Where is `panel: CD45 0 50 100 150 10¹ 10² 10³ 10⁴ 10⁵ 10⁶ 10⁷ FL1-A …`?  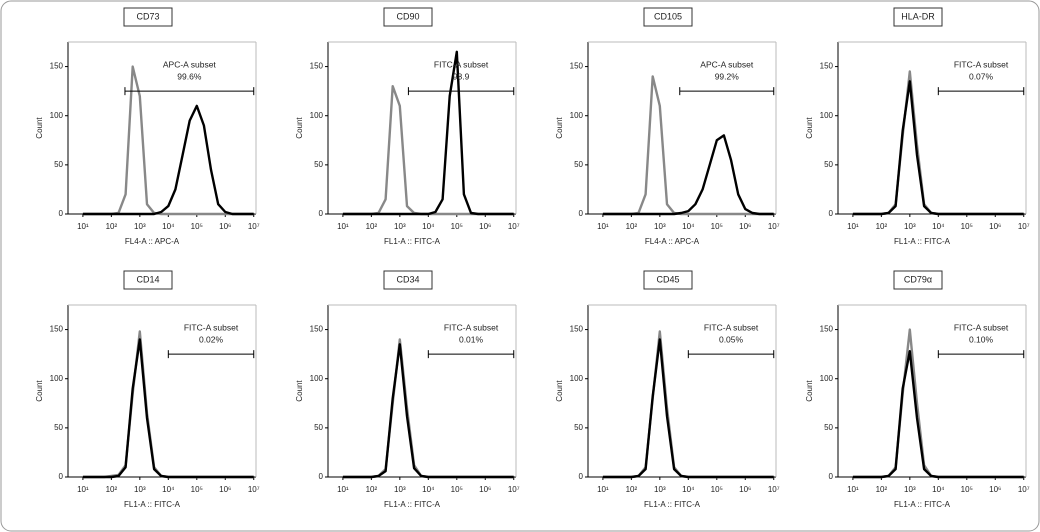
panel: CD45 0 50 100 150 10¹ 10² 10³ 10⁴ 10⁵ 10⁶ 10⁷ FL1-A … is located at coordinates (667, 389).